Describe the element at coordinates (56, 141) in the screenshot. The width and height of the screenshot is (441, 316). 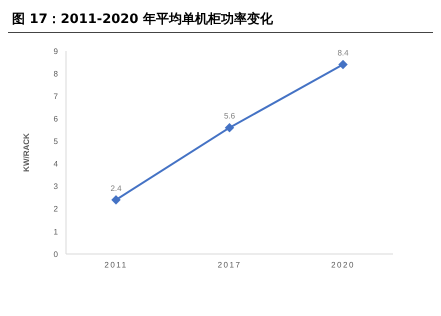
I see `y-tick-label: 5` at that location.